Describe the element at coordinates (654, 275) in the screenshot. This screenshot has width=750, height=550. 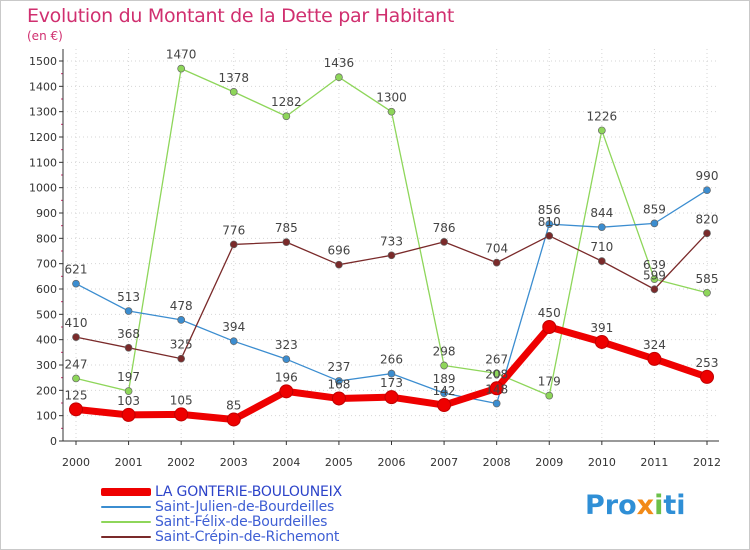
I see `data-label: 599` at that location.